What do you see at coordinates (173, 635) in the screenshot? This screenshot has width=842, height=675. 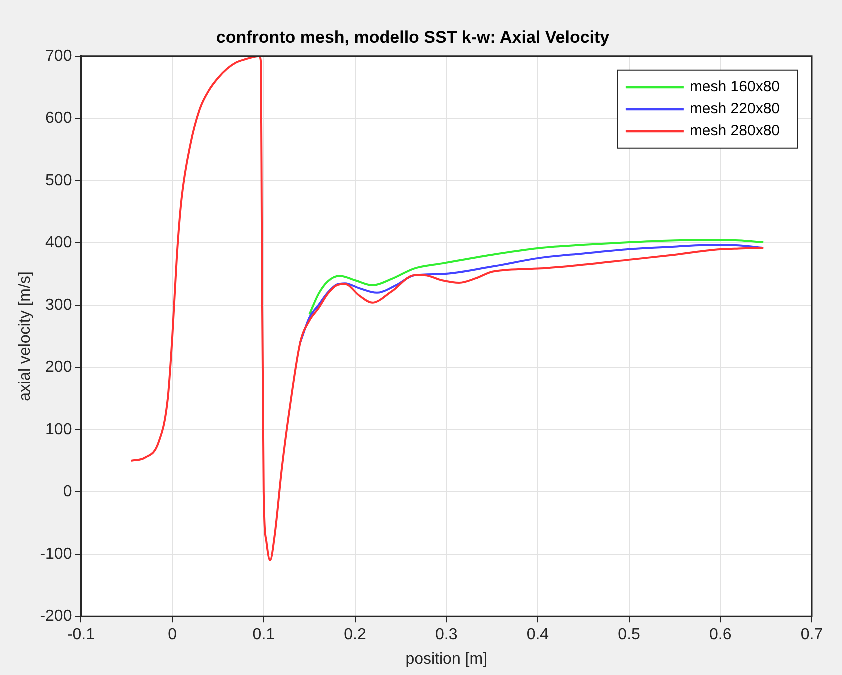 I see `x-tick-label: 0` at bounding box center [173, 635].